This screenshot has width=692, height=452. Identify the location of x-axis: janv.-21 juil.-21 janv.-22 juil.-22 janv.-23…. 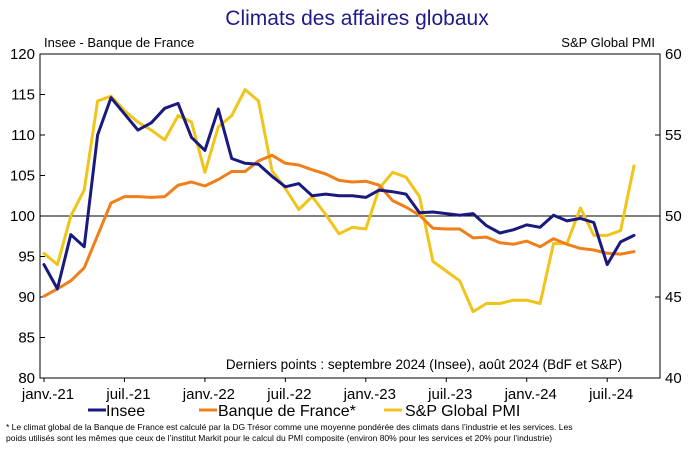
(327, 390).